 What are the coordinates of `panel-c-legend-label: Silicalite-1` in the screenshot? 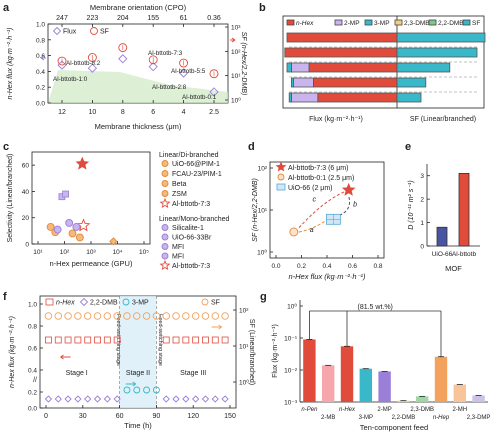 It's located at (188, 228).